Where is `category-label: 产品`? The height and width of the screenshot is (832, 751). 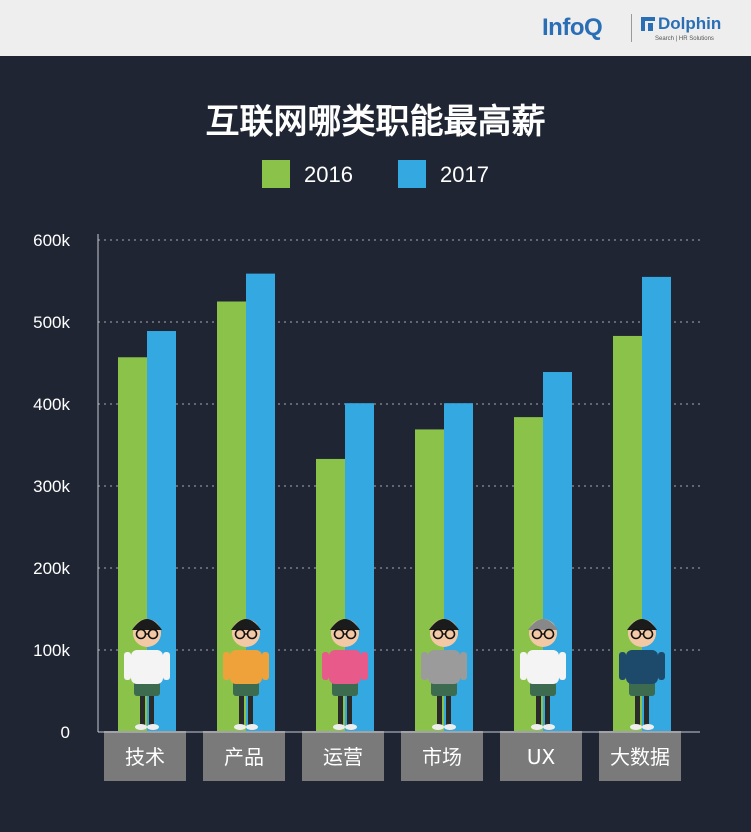
category-label: 产品 is located at coordinates (244, 757).